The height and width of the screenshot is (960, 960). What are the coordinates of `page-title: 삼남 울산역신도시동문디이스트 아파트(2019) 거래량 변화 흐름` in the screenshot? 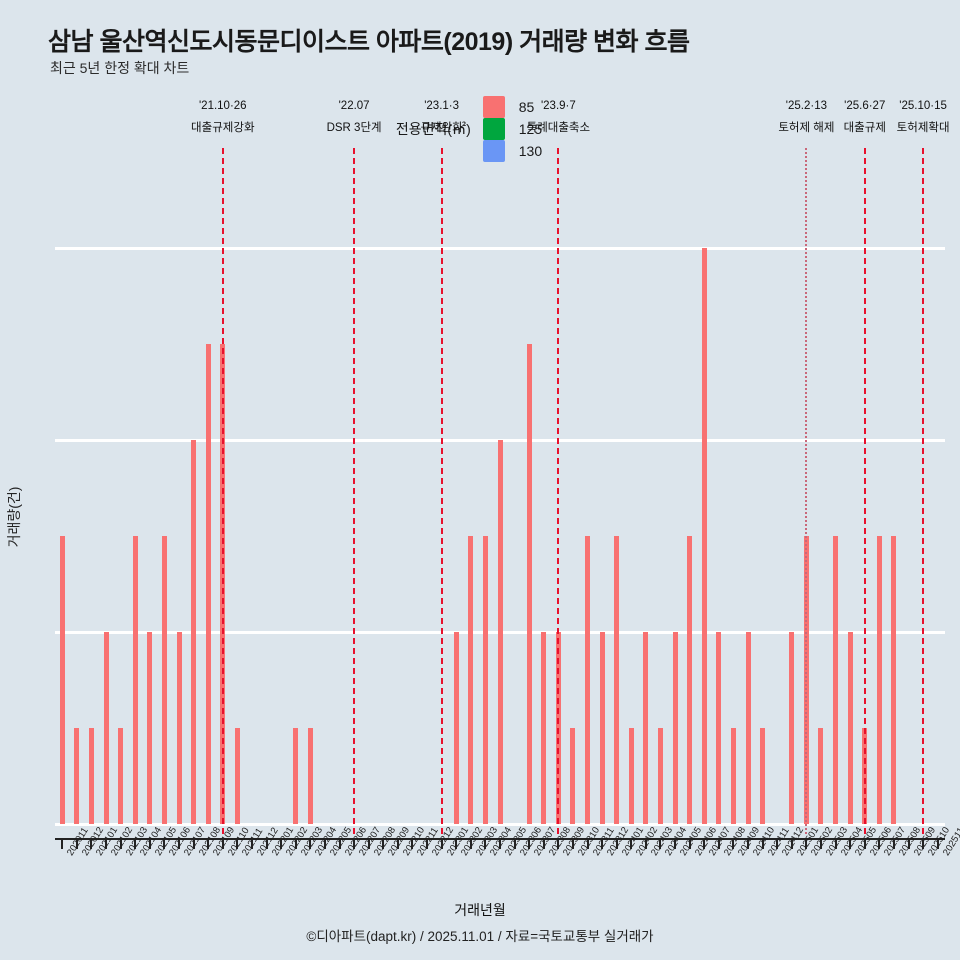 It's located at (369, 42).